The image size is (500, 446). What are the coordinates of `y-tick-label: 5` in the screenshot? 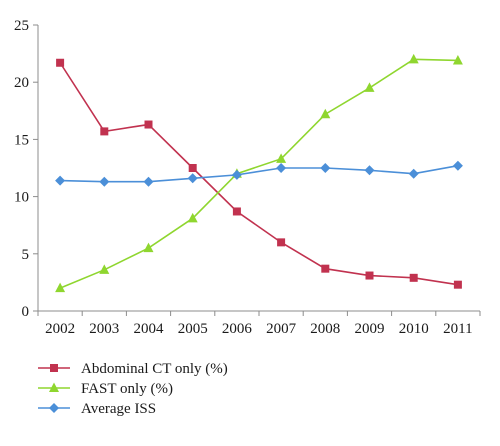 It's located at (26, 255).